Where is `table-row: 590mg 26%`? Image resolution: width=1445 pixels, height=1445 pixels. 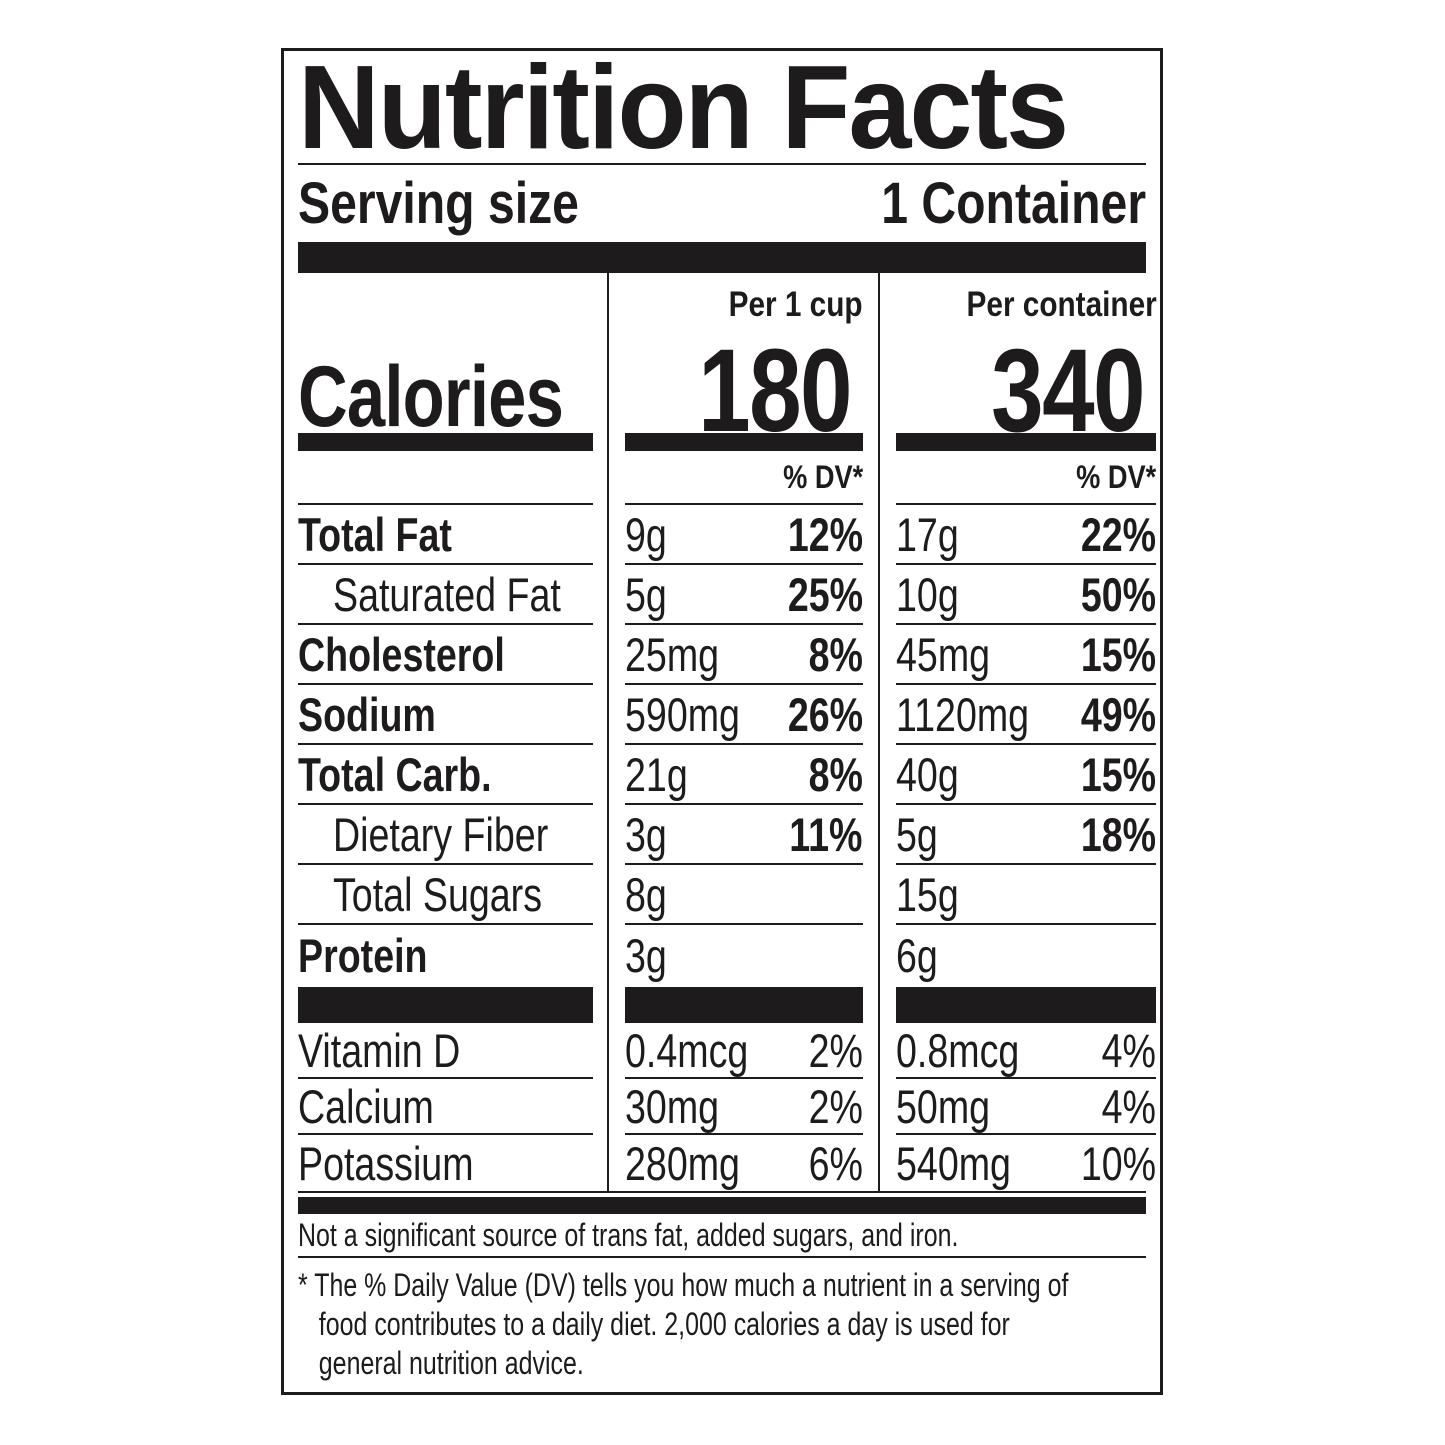
table-row: 590mg 26% is located at coordinates (744, 715).